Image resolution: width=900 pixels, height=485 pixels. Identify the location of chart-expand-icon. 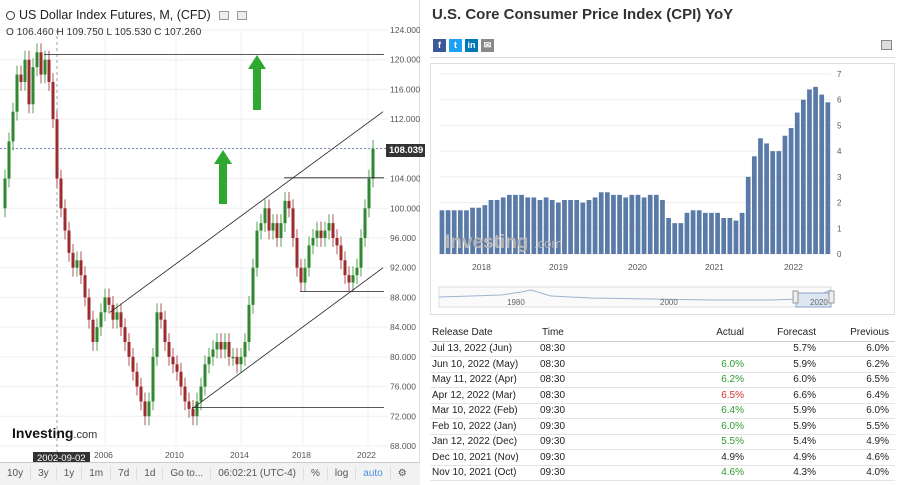
(241, 15).